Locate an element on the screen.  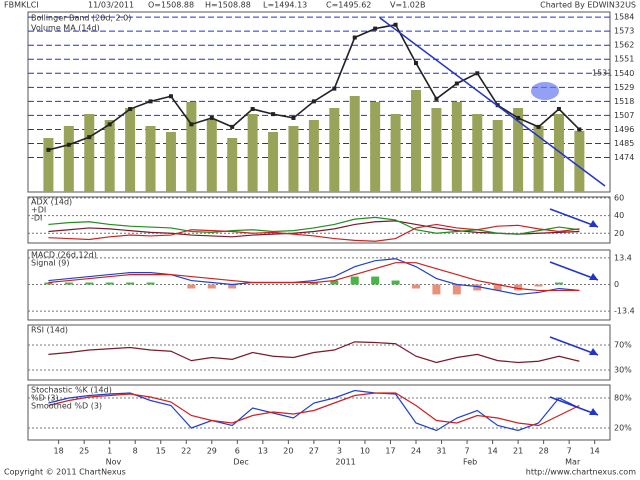
x-tick-label: 17 is located at coordinates (390, 451).